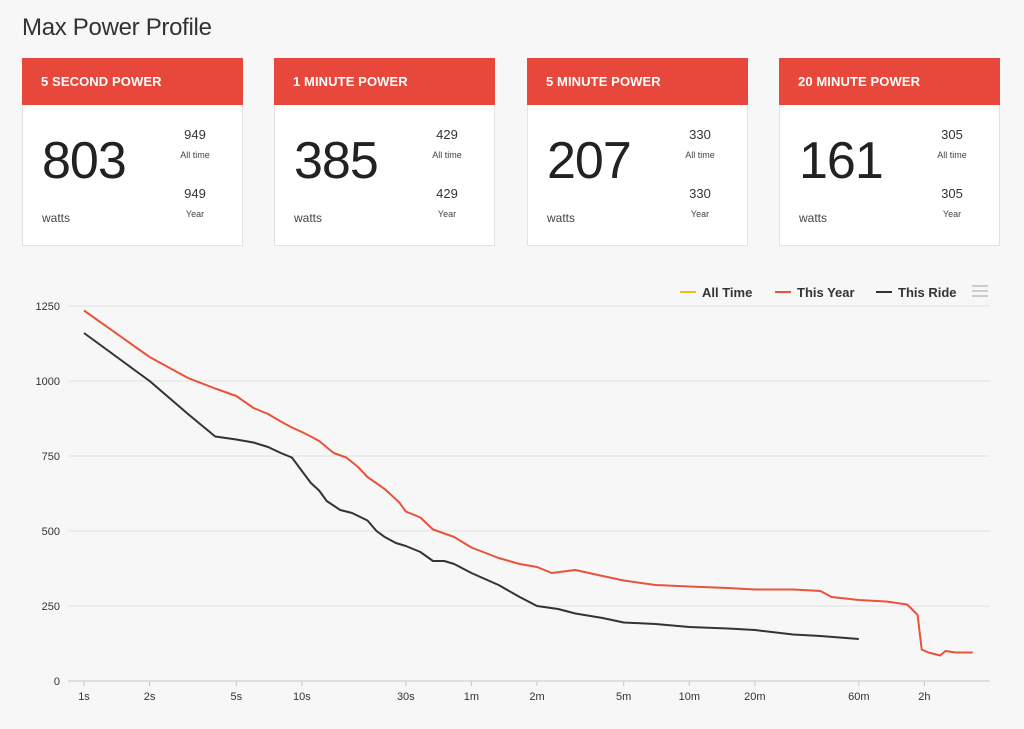 Image resolution: width=1024 pixels, height=729 pixels. Describe the element at coordinates (754, 697) in the screenshot. I see `x-tick-label: 20m` at that location.